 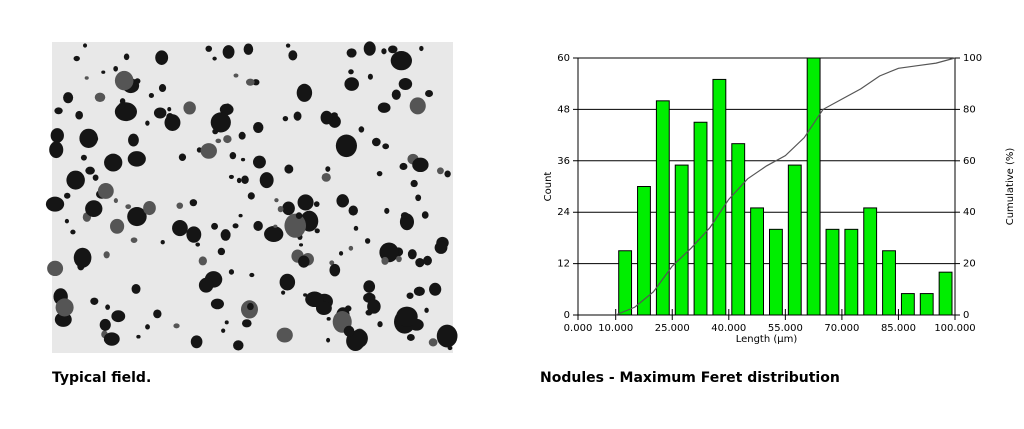 I want to click on x-tick-label: 55.000, so click(x=785, y=328).